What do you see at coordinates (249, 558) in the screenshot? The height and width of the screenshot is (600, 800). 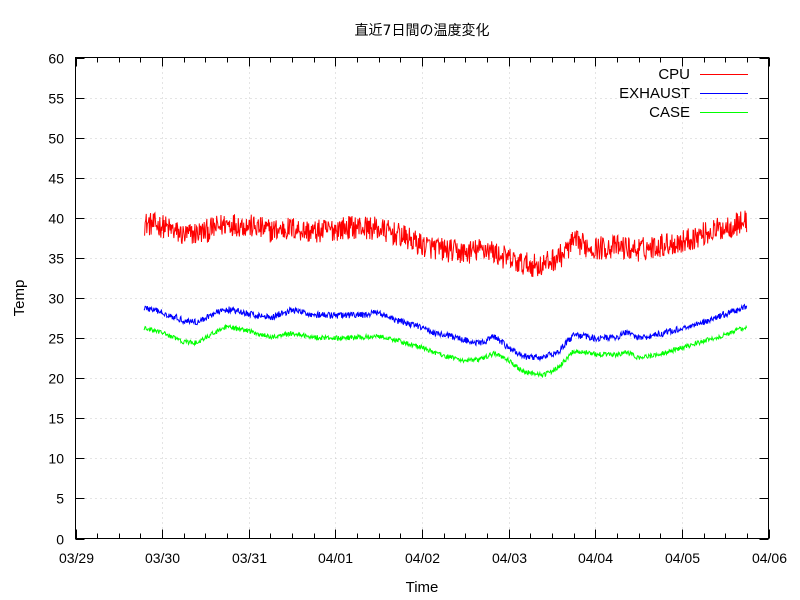 I see `x-tick-label: 03/31` at bounding box center [249, 558].